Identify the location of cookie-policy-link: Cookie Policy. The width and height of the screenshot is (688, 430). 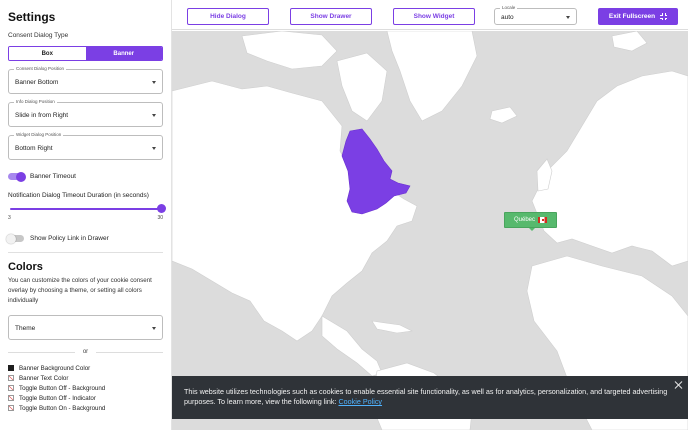
(360, 401).